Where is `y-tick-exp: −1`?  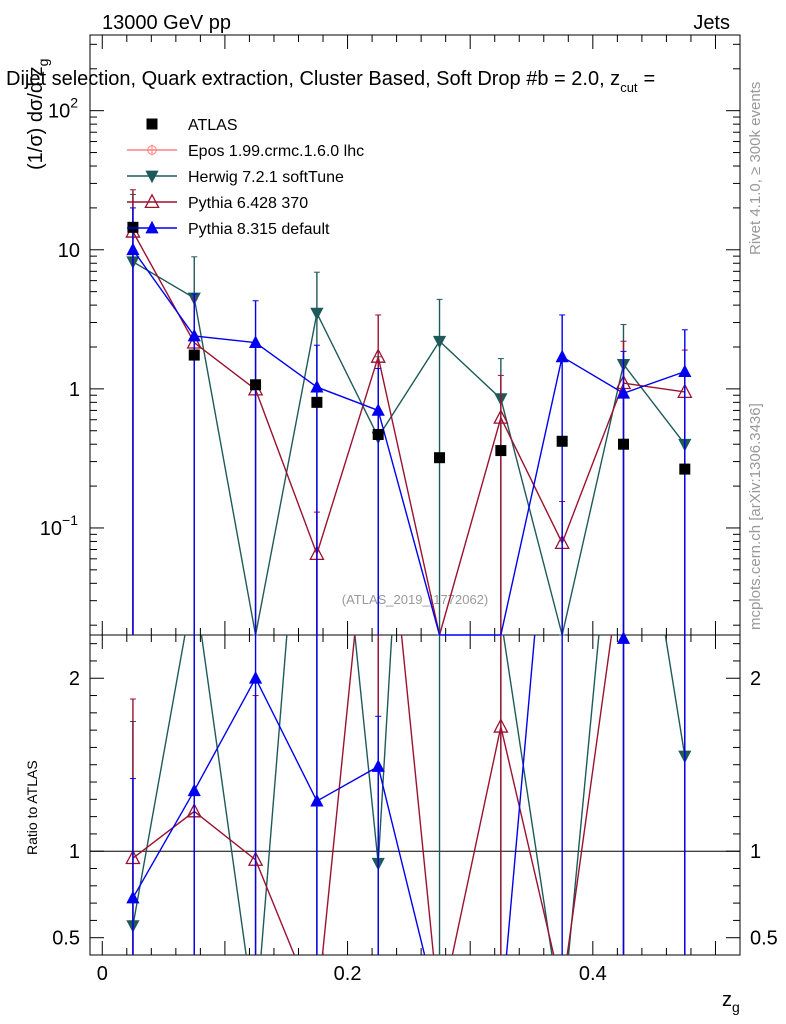 y-tick-exp: −1 is located at coordinates (70, 520).